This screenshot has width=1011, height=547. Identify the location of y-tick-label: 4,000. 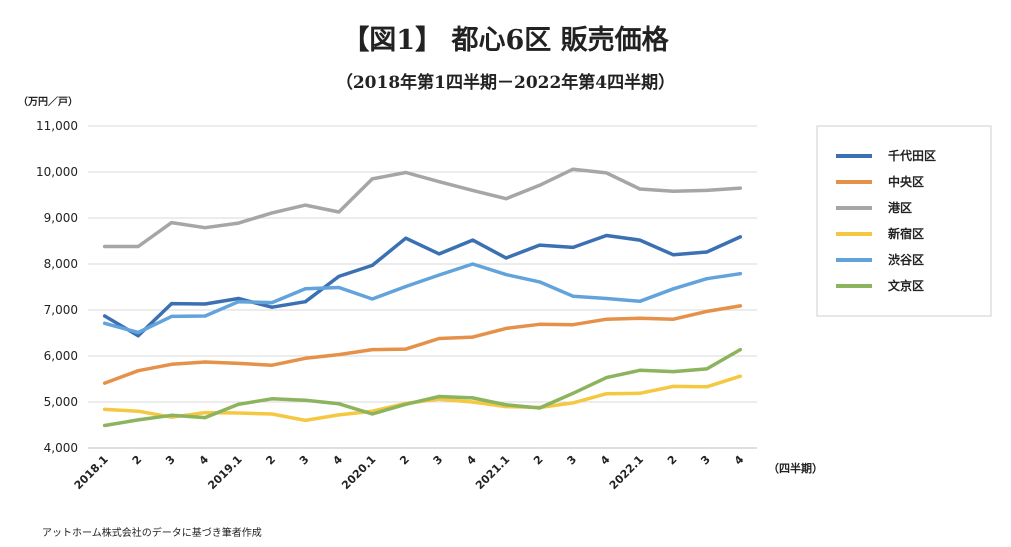
(61, 448).